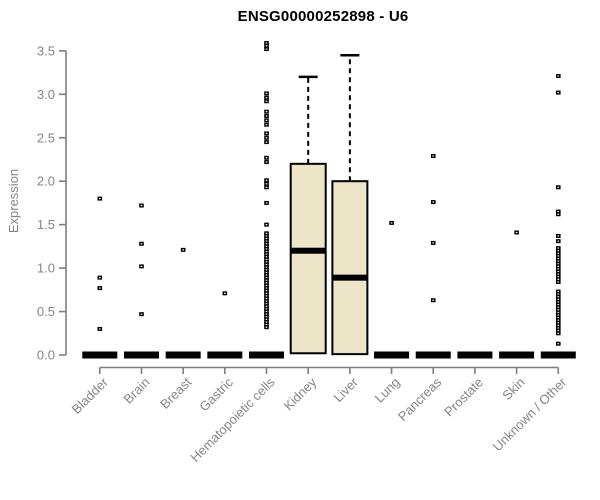 Image resolution: width=600 pixels, height=500 pixels. I want to click on x-category-label: Bladder, so click(90, 395).